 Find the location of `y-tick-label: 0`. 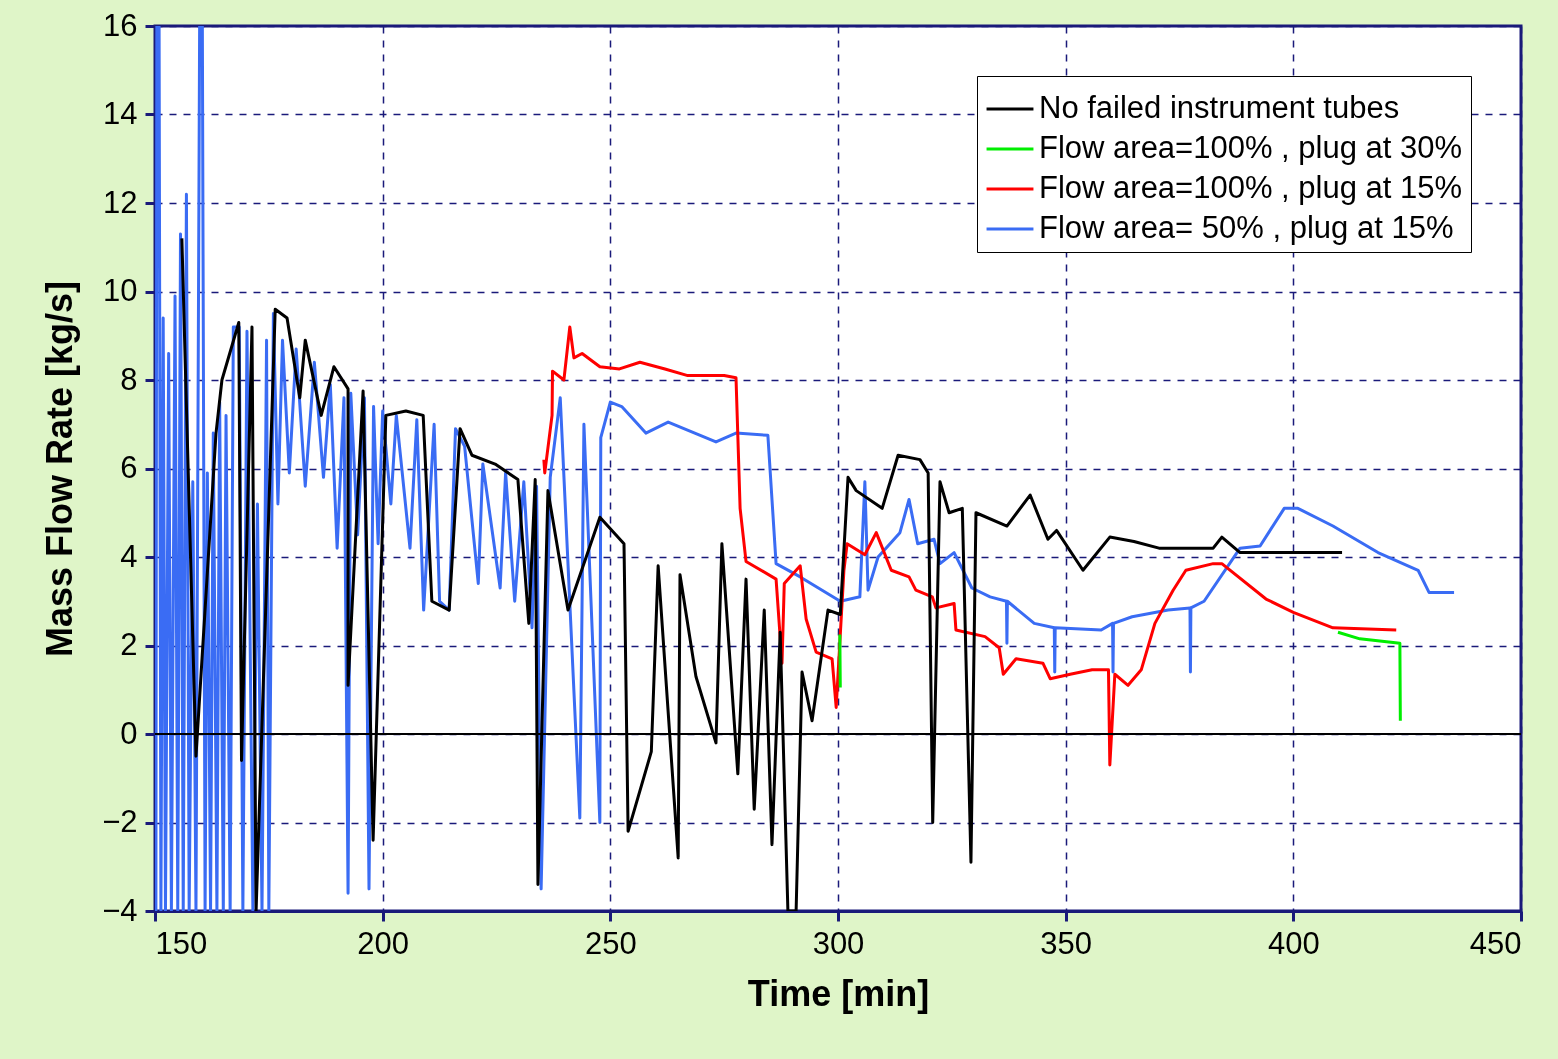

y-tick-label: 0 is located at coordinates (129, 733).